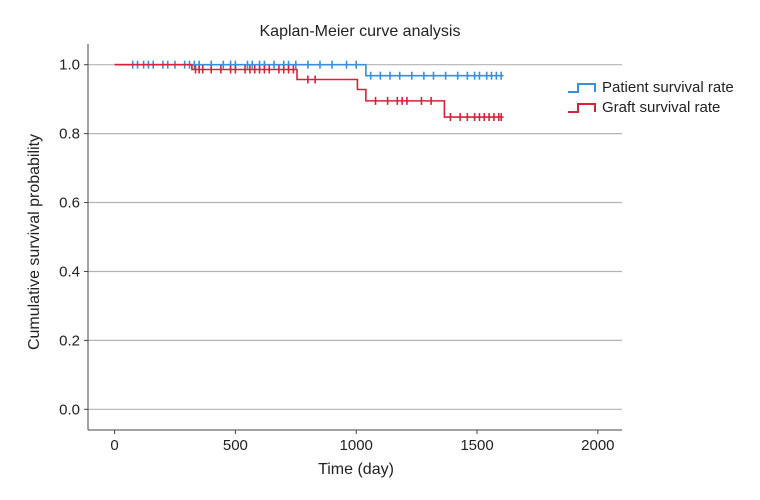 The image size is (760, 500). Describe the element at coordinates (69, 409) in the screenshot. I see `y-tick-label: 0.0` at that location.